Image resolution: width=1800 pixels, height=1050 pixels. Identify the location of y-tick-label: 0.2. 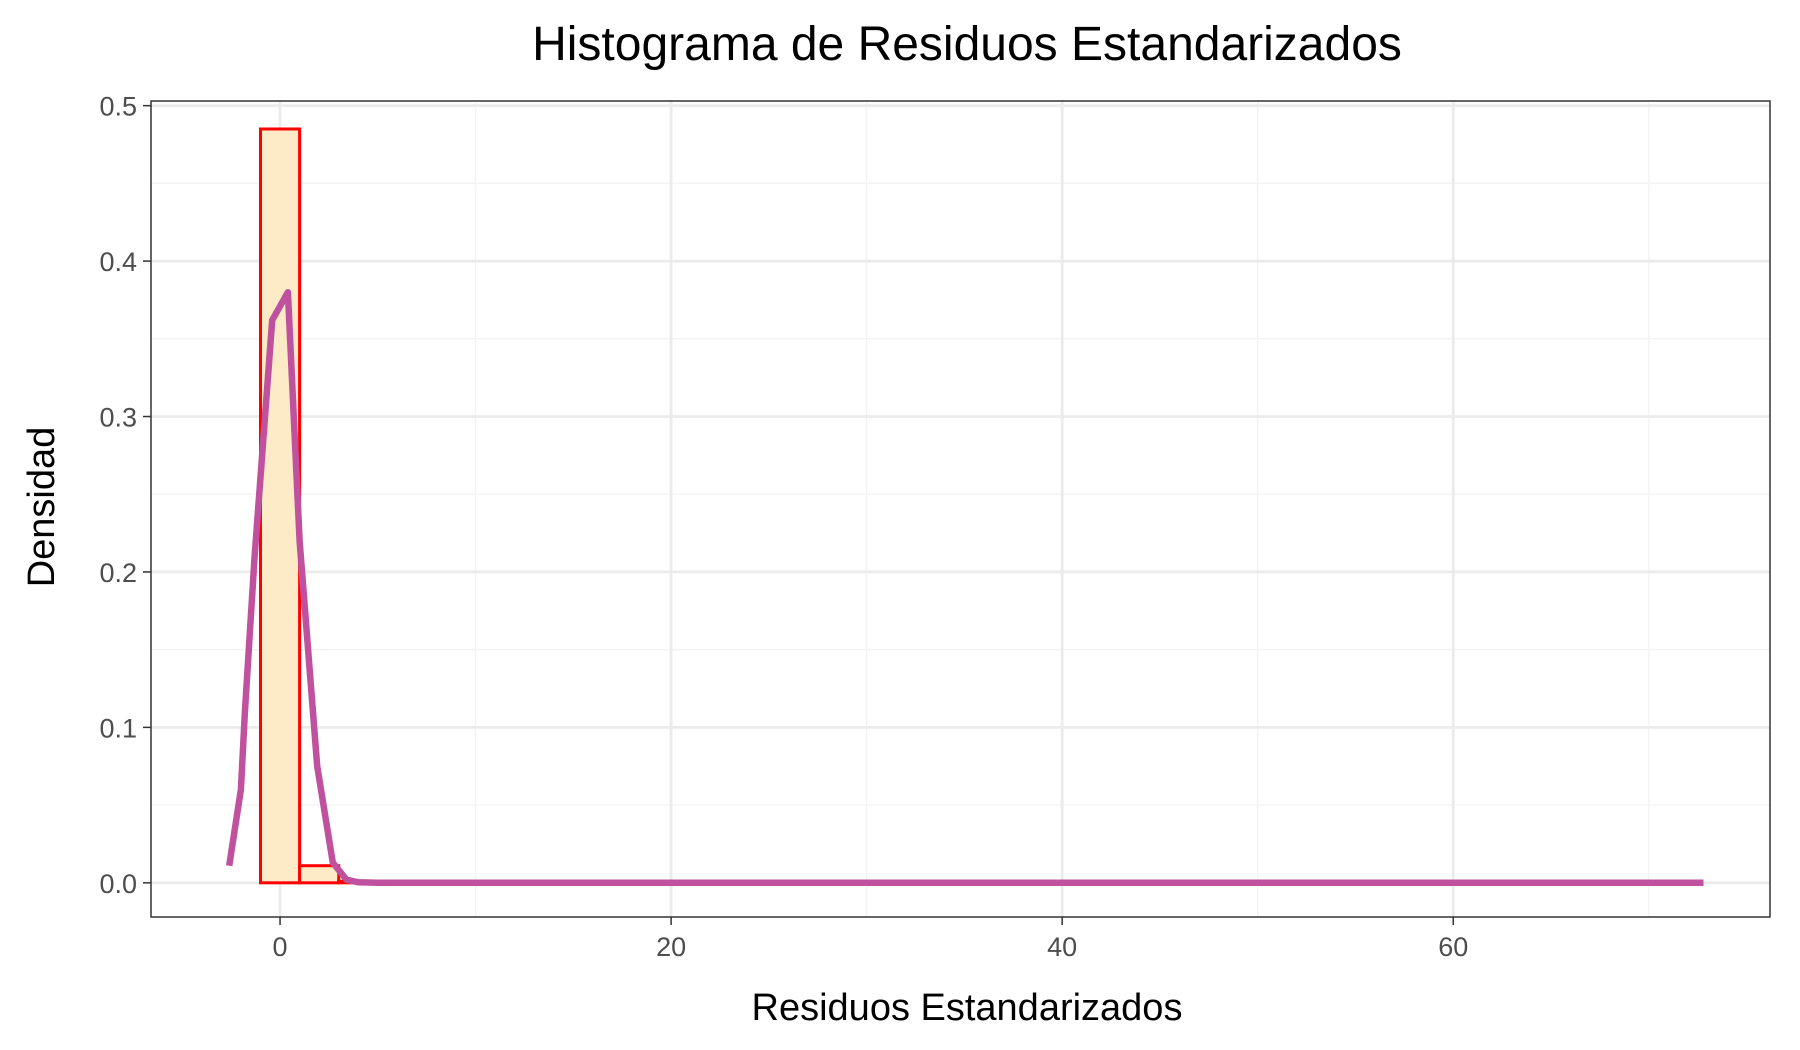
(118, 573).